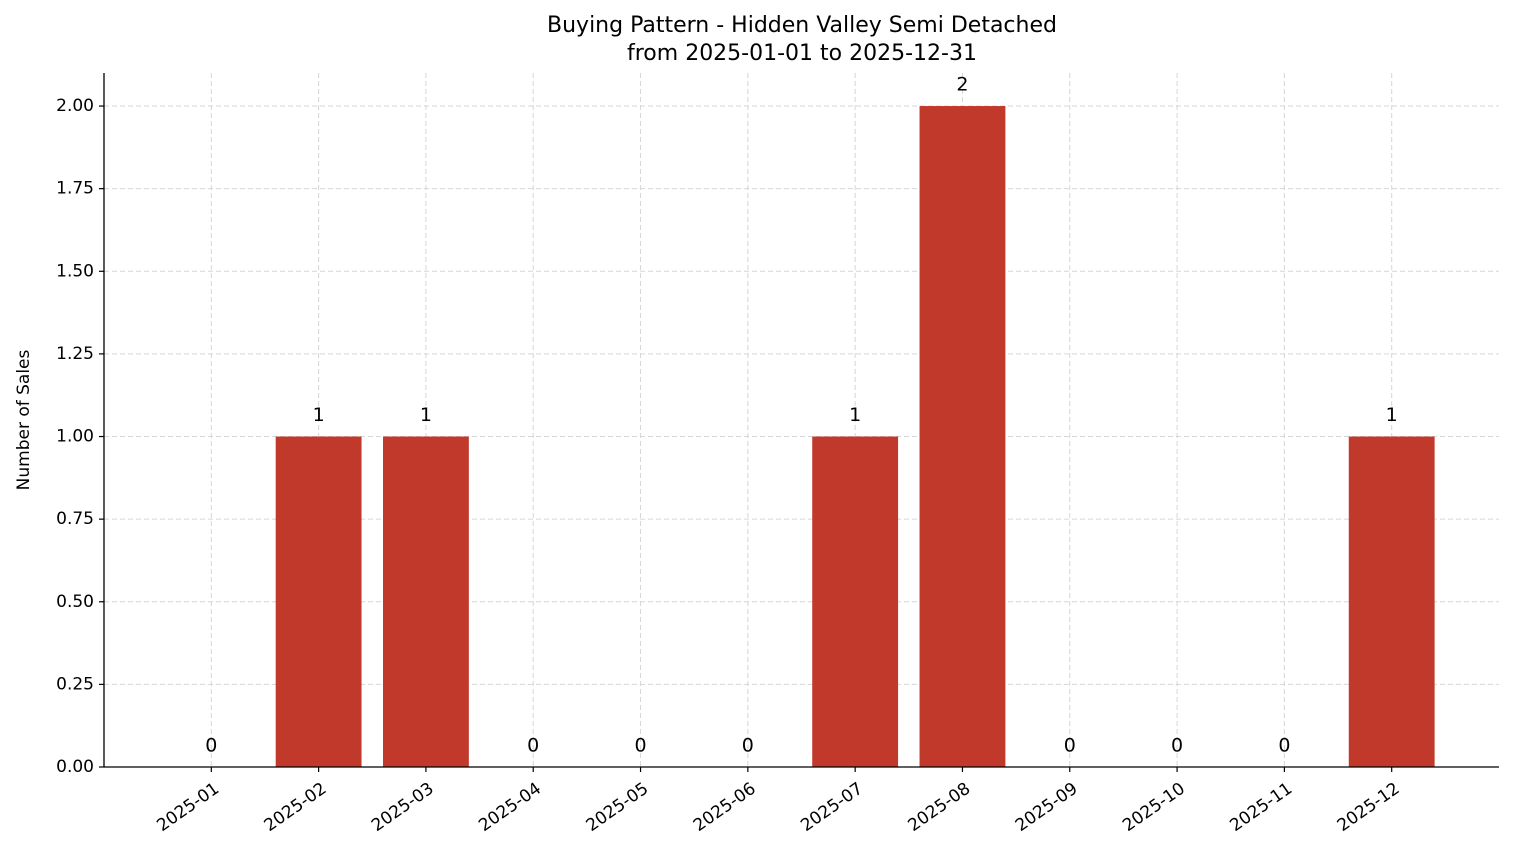 The width and height of the screenshot is (1514, 863). Describe the element at coordinates (188, 807) in the screenshot. I see `x-tick-label: 2025-01` at that location.